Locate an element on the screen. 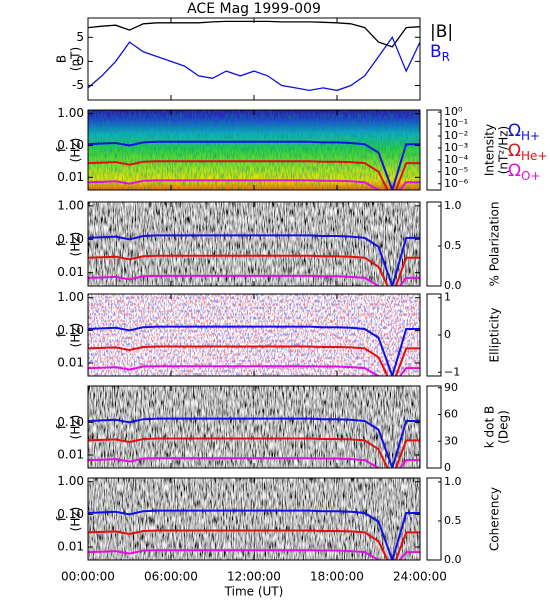  legend-entry: ΩH+ is located at coordinates (524, 132).